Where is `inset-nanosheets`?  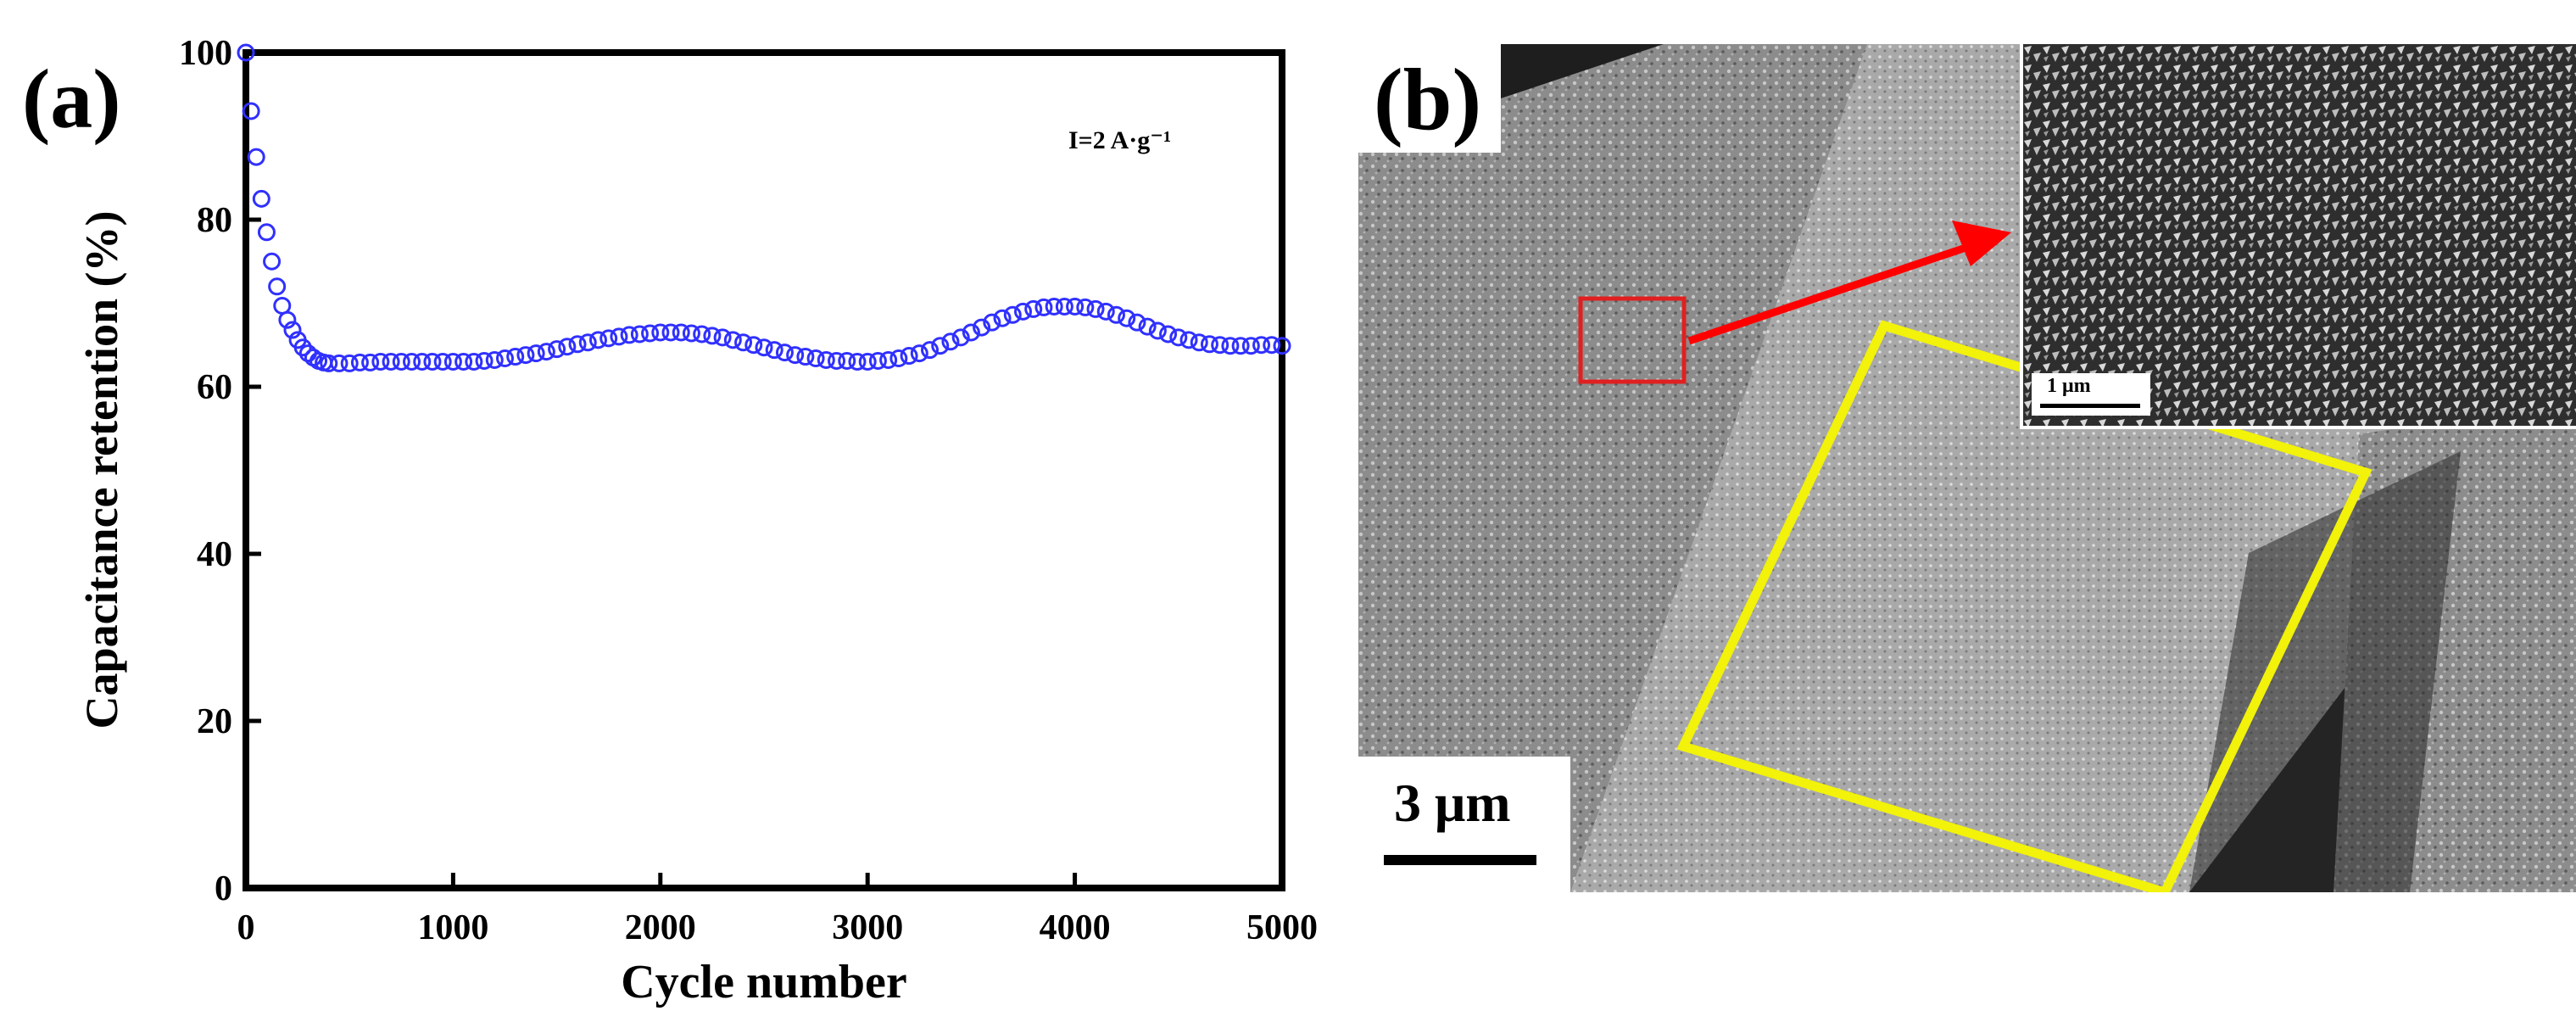 inset-nanosheets is located at coordinates (2299, 235).